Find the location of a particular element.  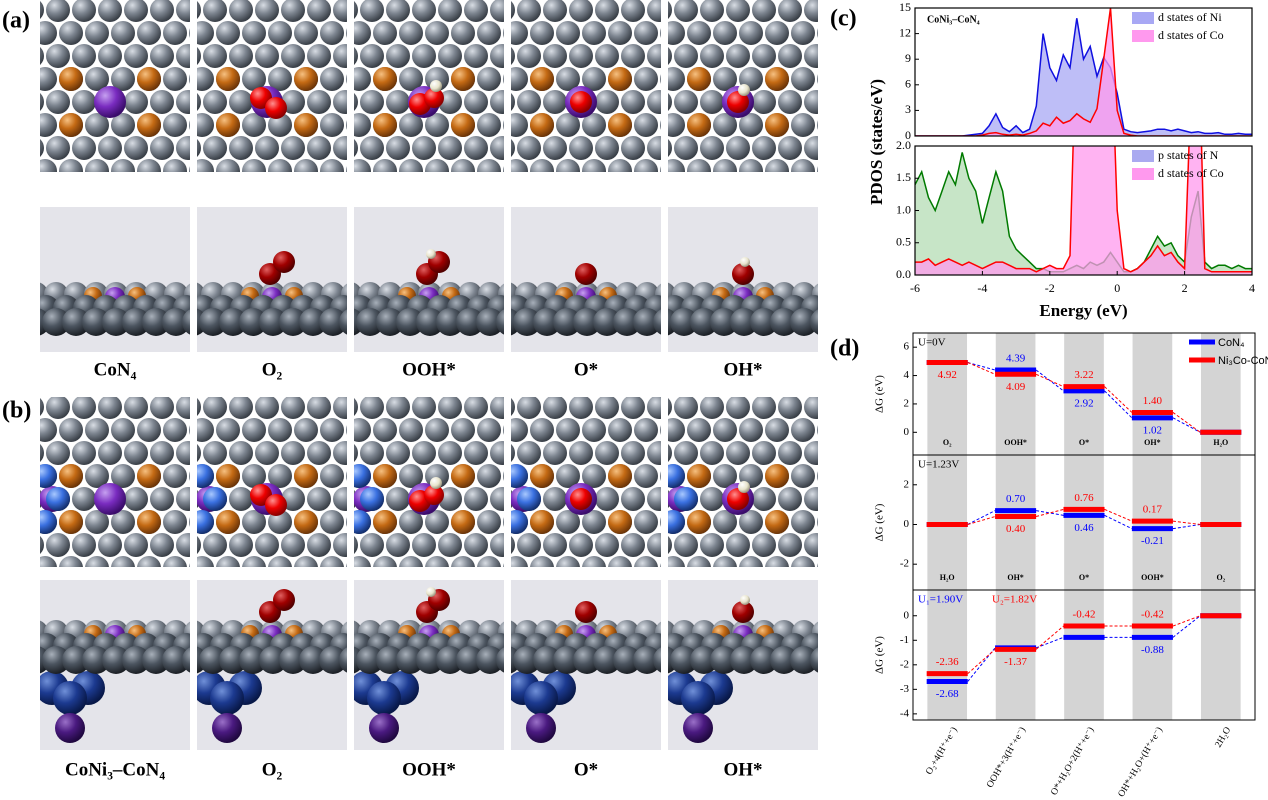

side-view is located at coordinates (586, 279).